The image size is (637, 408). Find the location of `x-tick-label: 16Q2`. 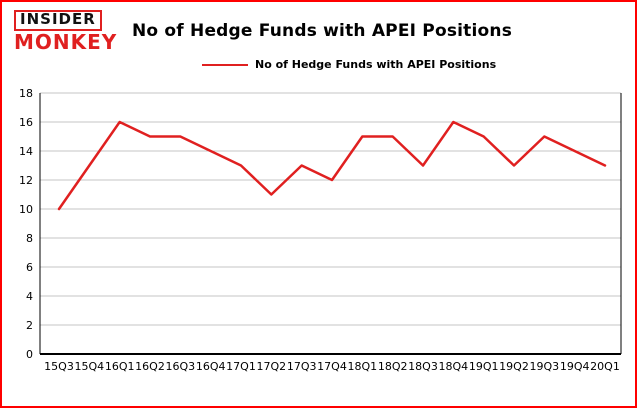

x-tick-label: 16Q2 is located at coordinates (150, 366).